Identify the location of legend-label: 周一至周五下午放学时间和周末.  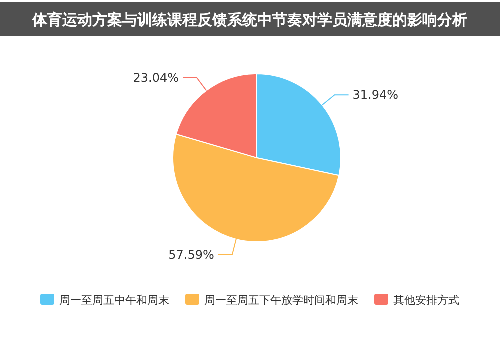
(281, 300).